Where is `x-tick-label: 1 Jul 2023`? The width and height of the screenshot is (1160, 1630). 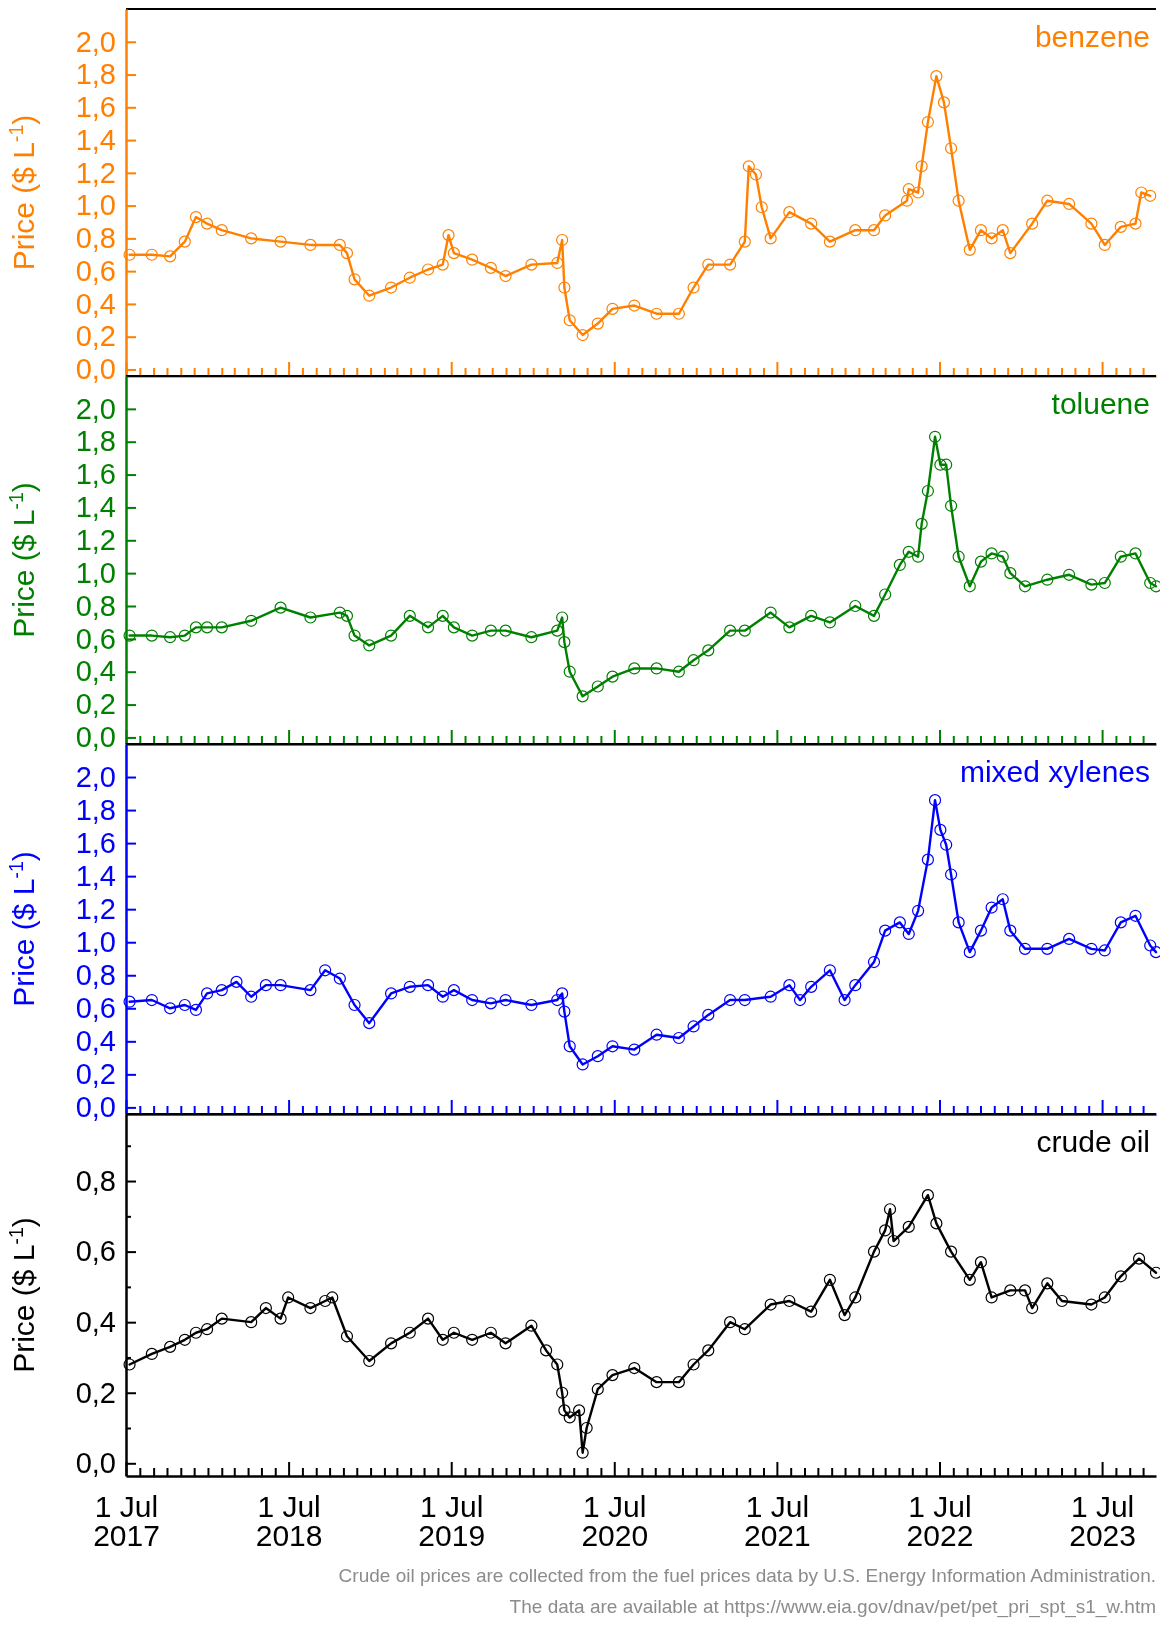
x-tick-label: 1 Jul 2023 is located at coordinates (1102, 1521).